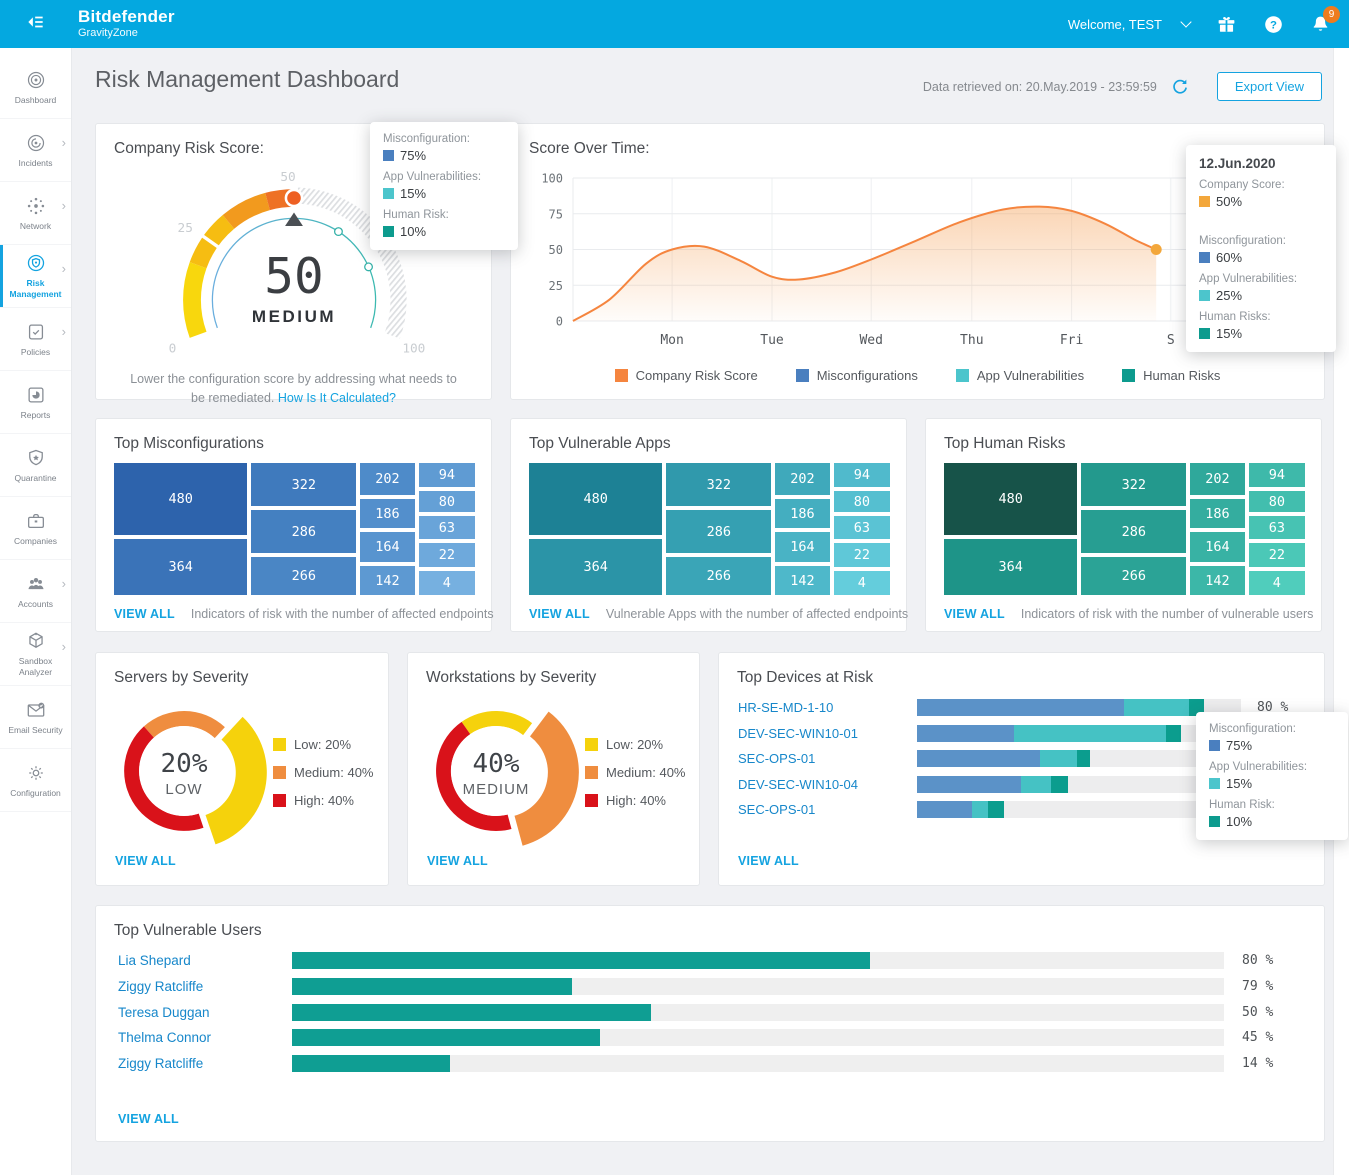 The image size is (1349, 1175). I want to click on sidebar-item-quarantine: Quarantine, so click(35, 465).